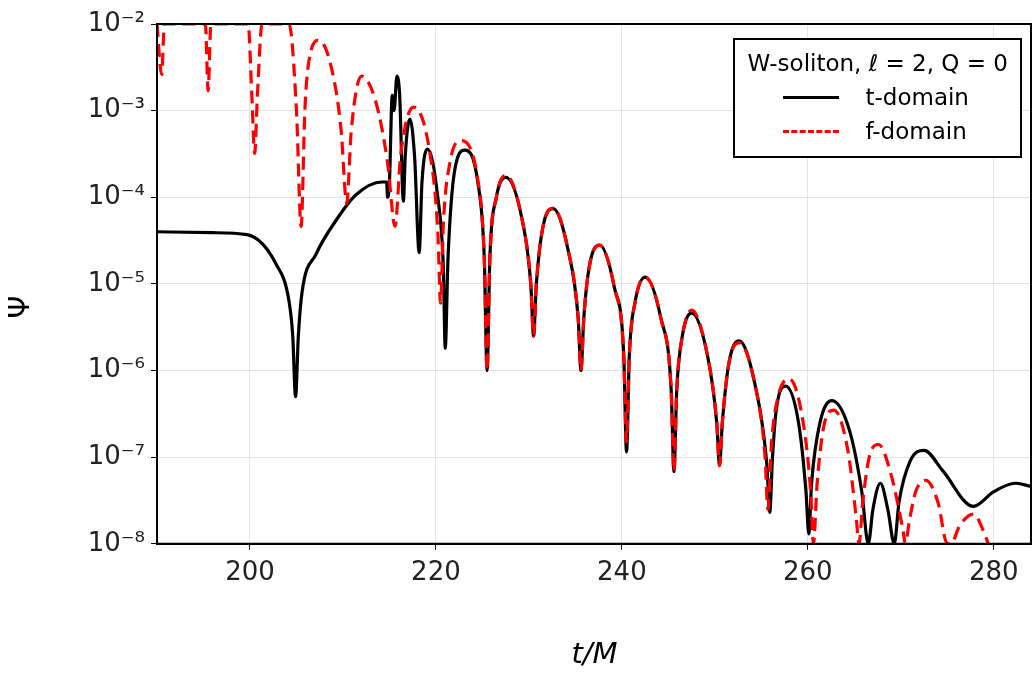  What do you see at coordinates (594, 653) in the screenshot?
I see `x-axis-title: t/M` at bounding box center [594, 653].